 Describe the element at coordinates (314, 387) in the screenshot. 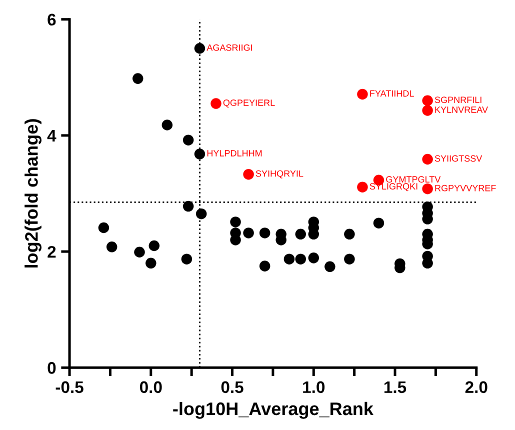

I see `x-tick-label: 1.0` at that location.